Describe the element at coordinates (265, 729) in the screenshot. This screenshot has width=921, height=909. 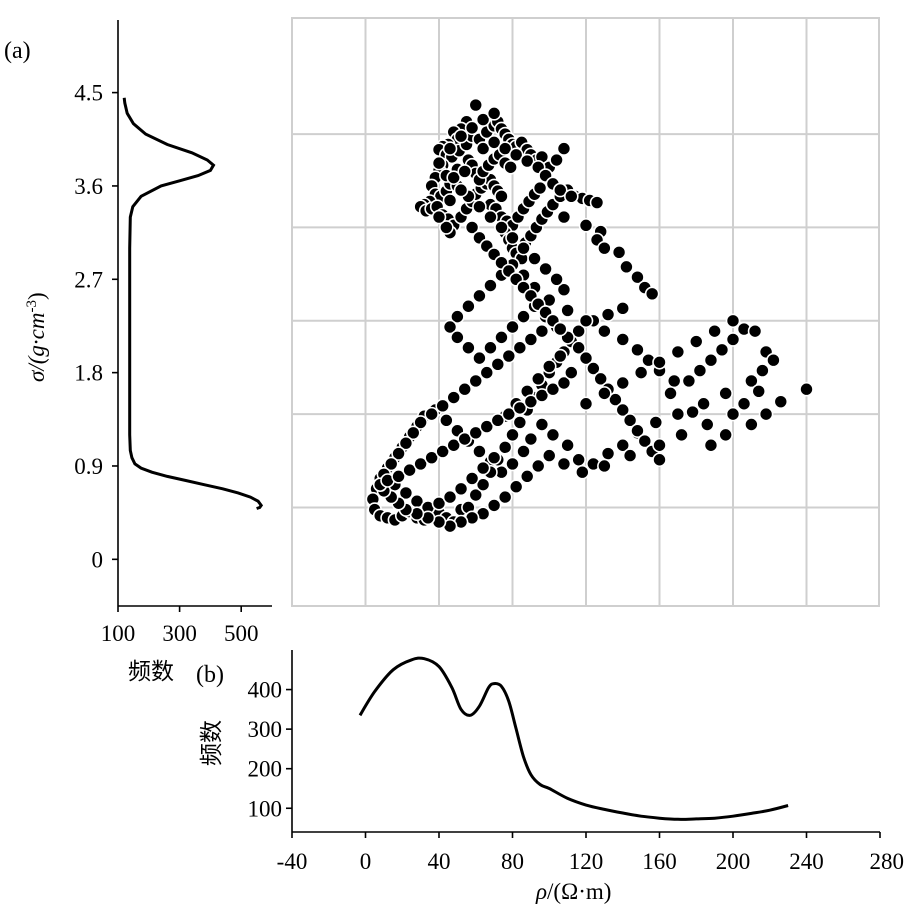
I see `rho-y-tick-label: 300` at that location.